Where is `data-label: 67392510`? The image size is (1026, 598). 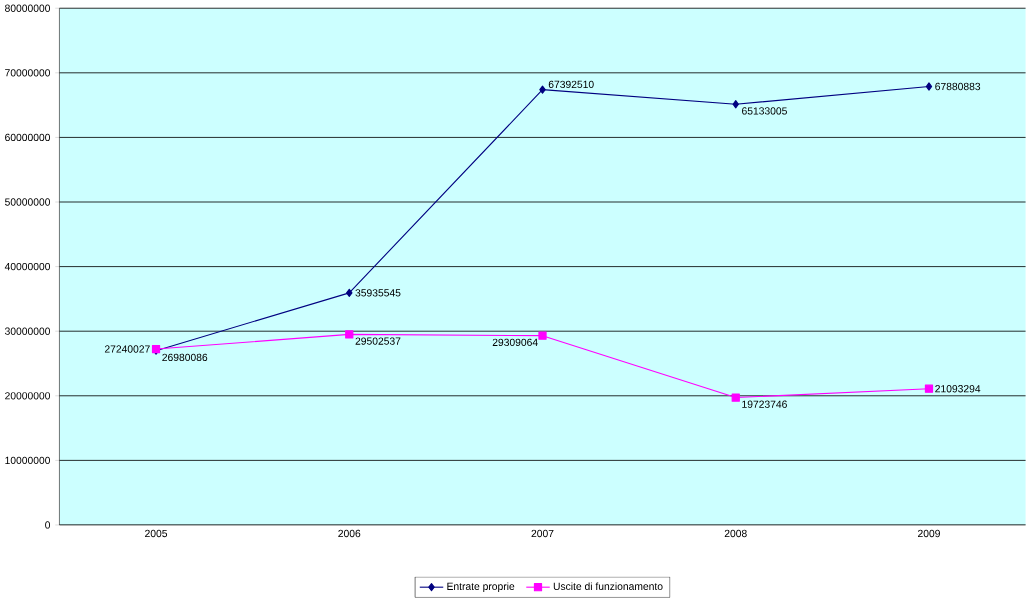 data-label: 67392510 is located at coordinates (571, 84).